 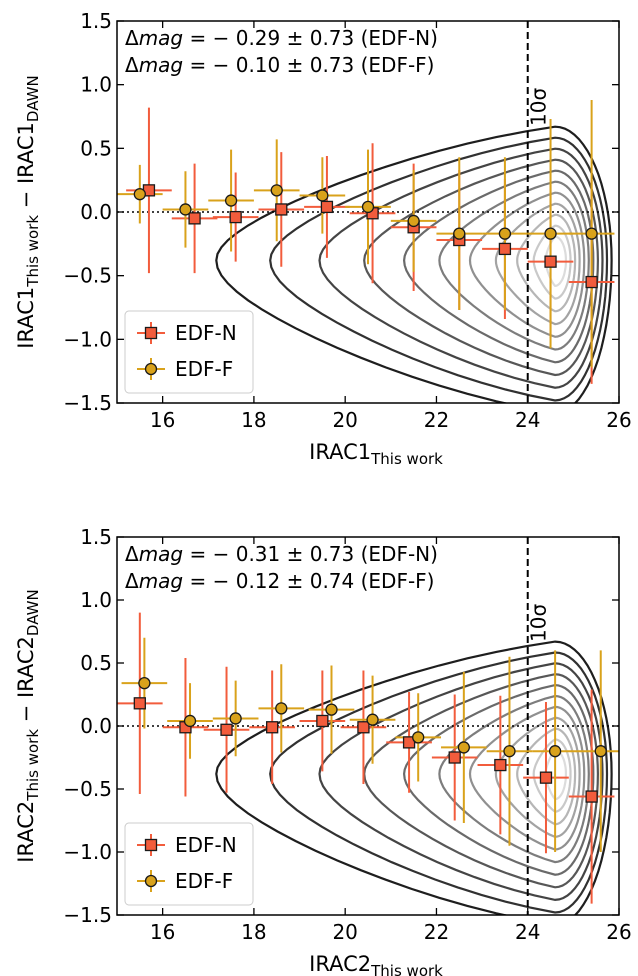 I want to click on y-axis-label: IRAC2This work − IRAC2DAWN, so click(x=28, y=725).